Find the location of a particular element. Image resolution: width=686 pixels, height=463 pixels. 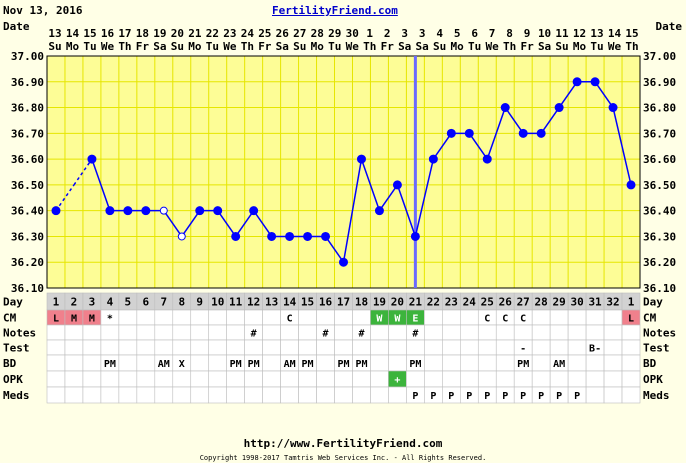

date-number: 24 is located at coordinates (248, 33).